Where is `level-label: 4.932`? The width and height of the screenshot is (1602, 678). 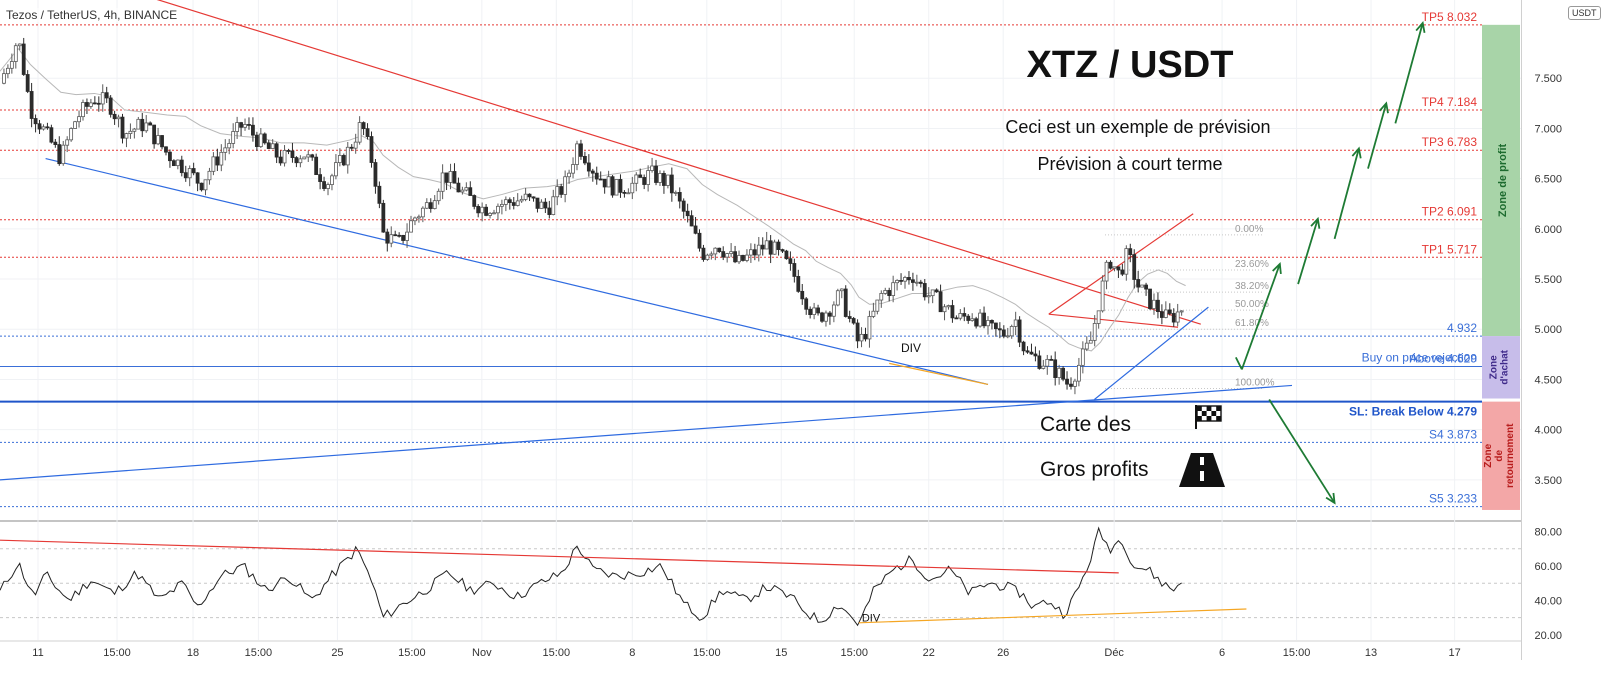
level-label: 4.932 is located at coordinates (1462, 328).